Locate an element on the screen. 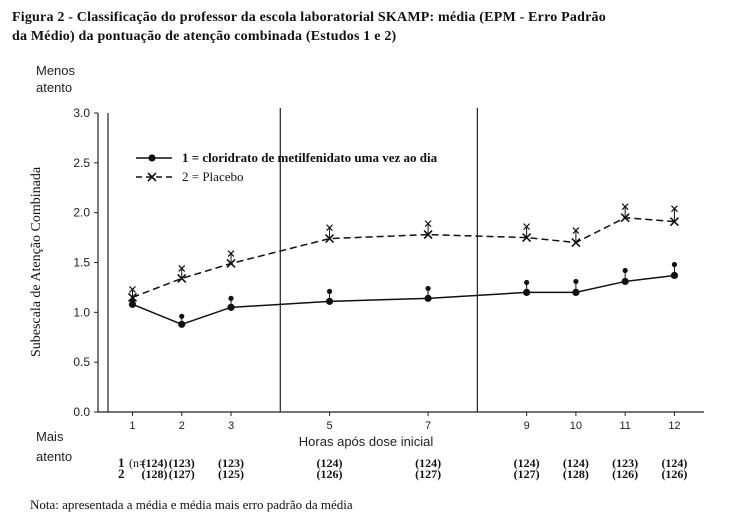  x-tick-label-7: 11 is located at coordinates (624, 426).